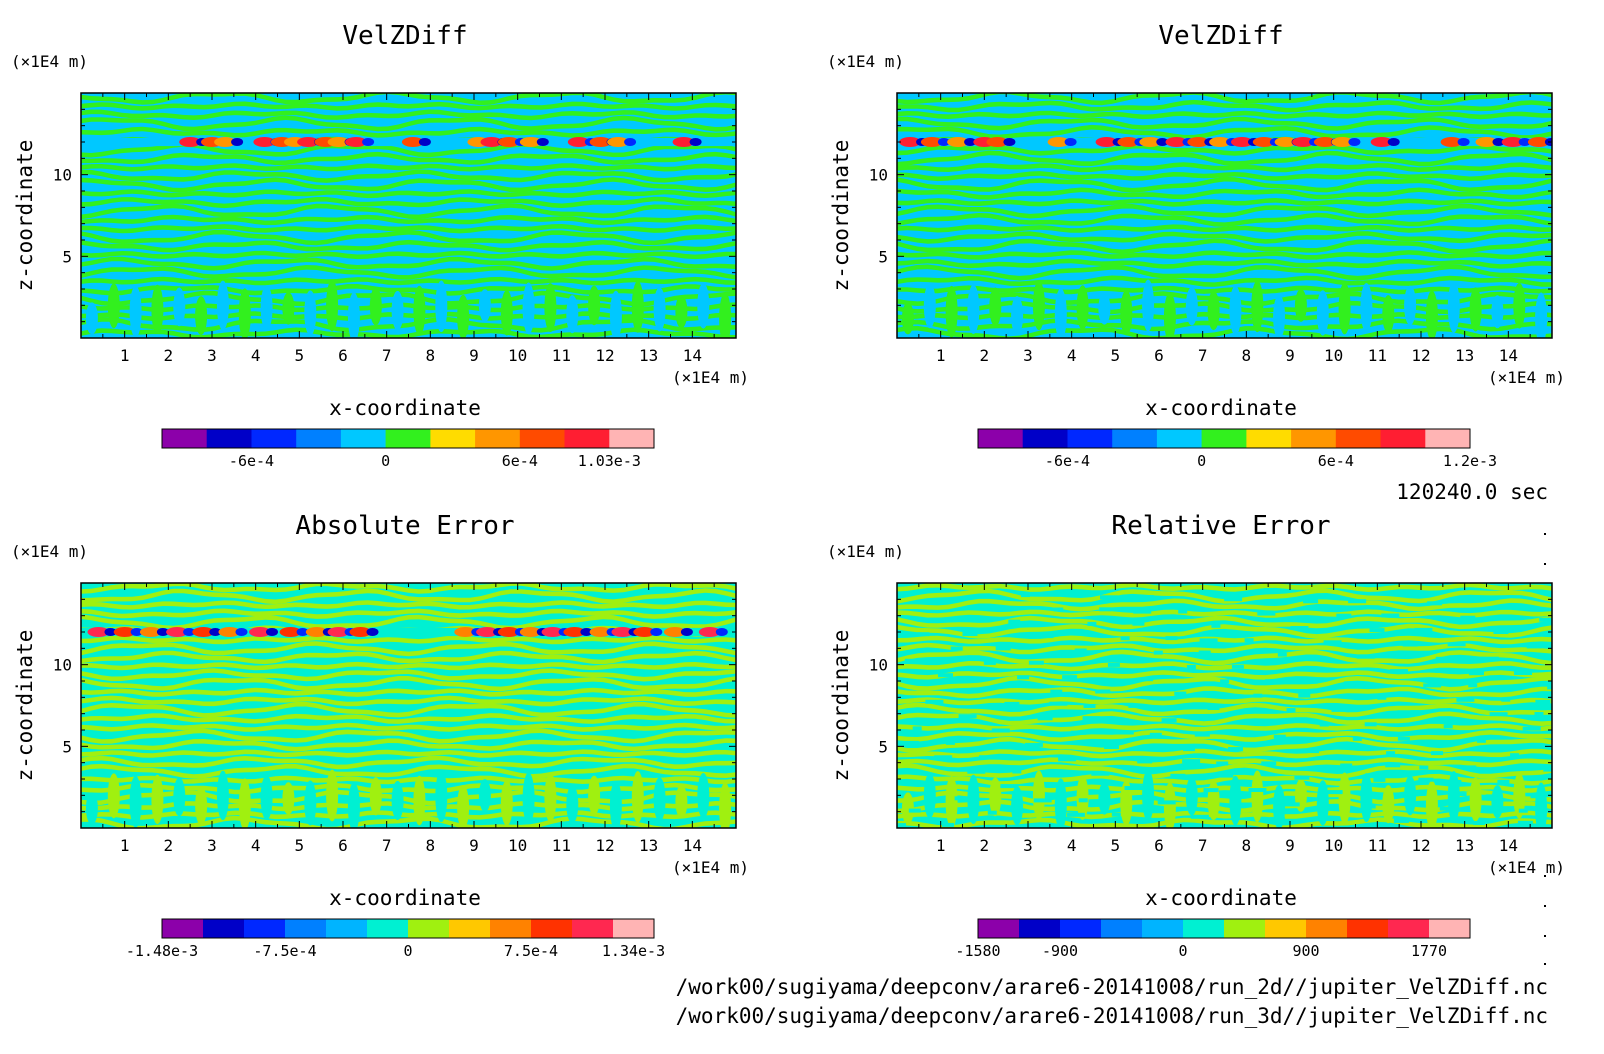 This screenshot has width=1604, height=1054. Describe the element at coordinates (692, 845) in the screenshot. I see `x-tick-label: 14` at that location.